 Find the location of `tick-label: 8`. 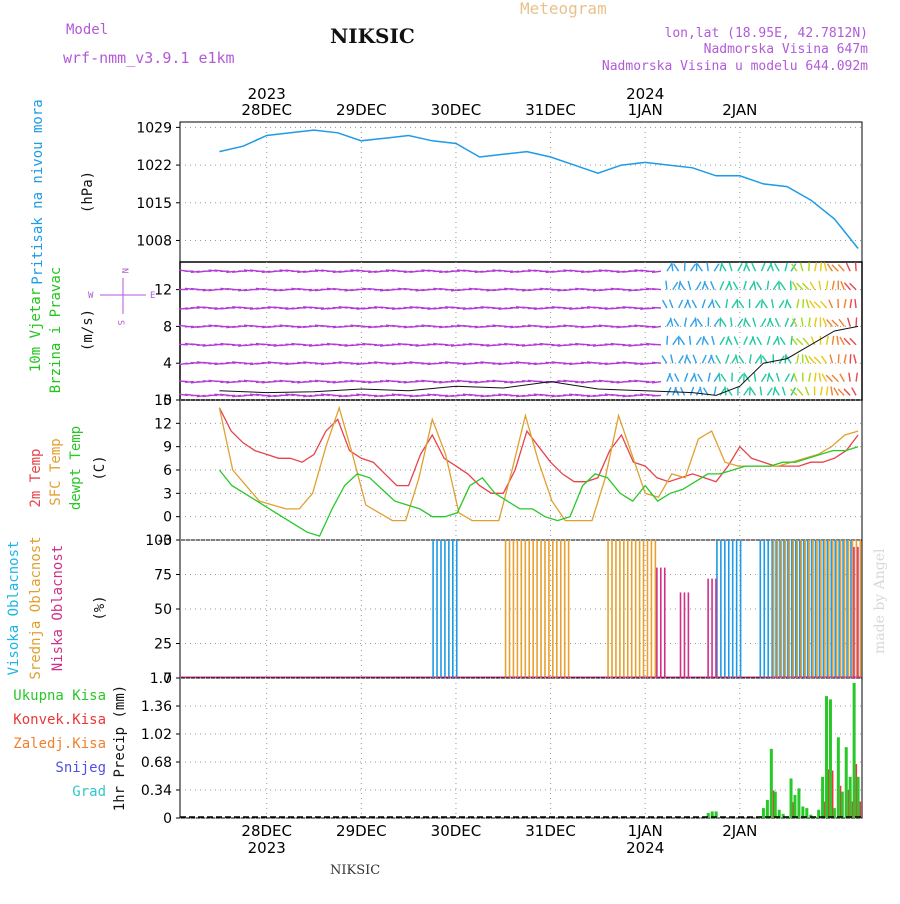

tick-label: 8 is located at coordinates (167, 327).